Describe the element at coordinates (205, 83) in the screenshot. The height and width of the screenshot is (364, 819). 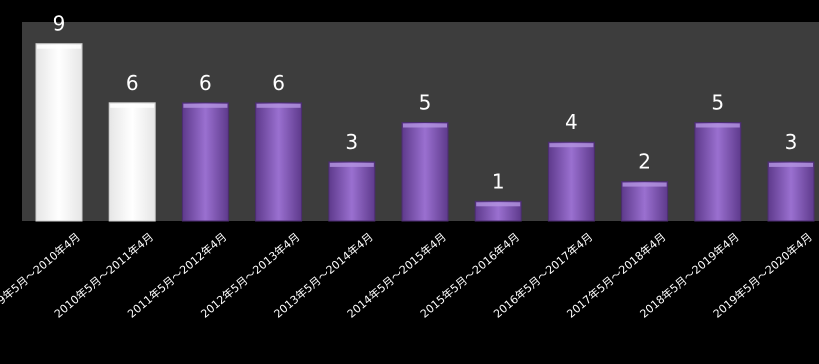
I see `value-label-3: 6` at that location.